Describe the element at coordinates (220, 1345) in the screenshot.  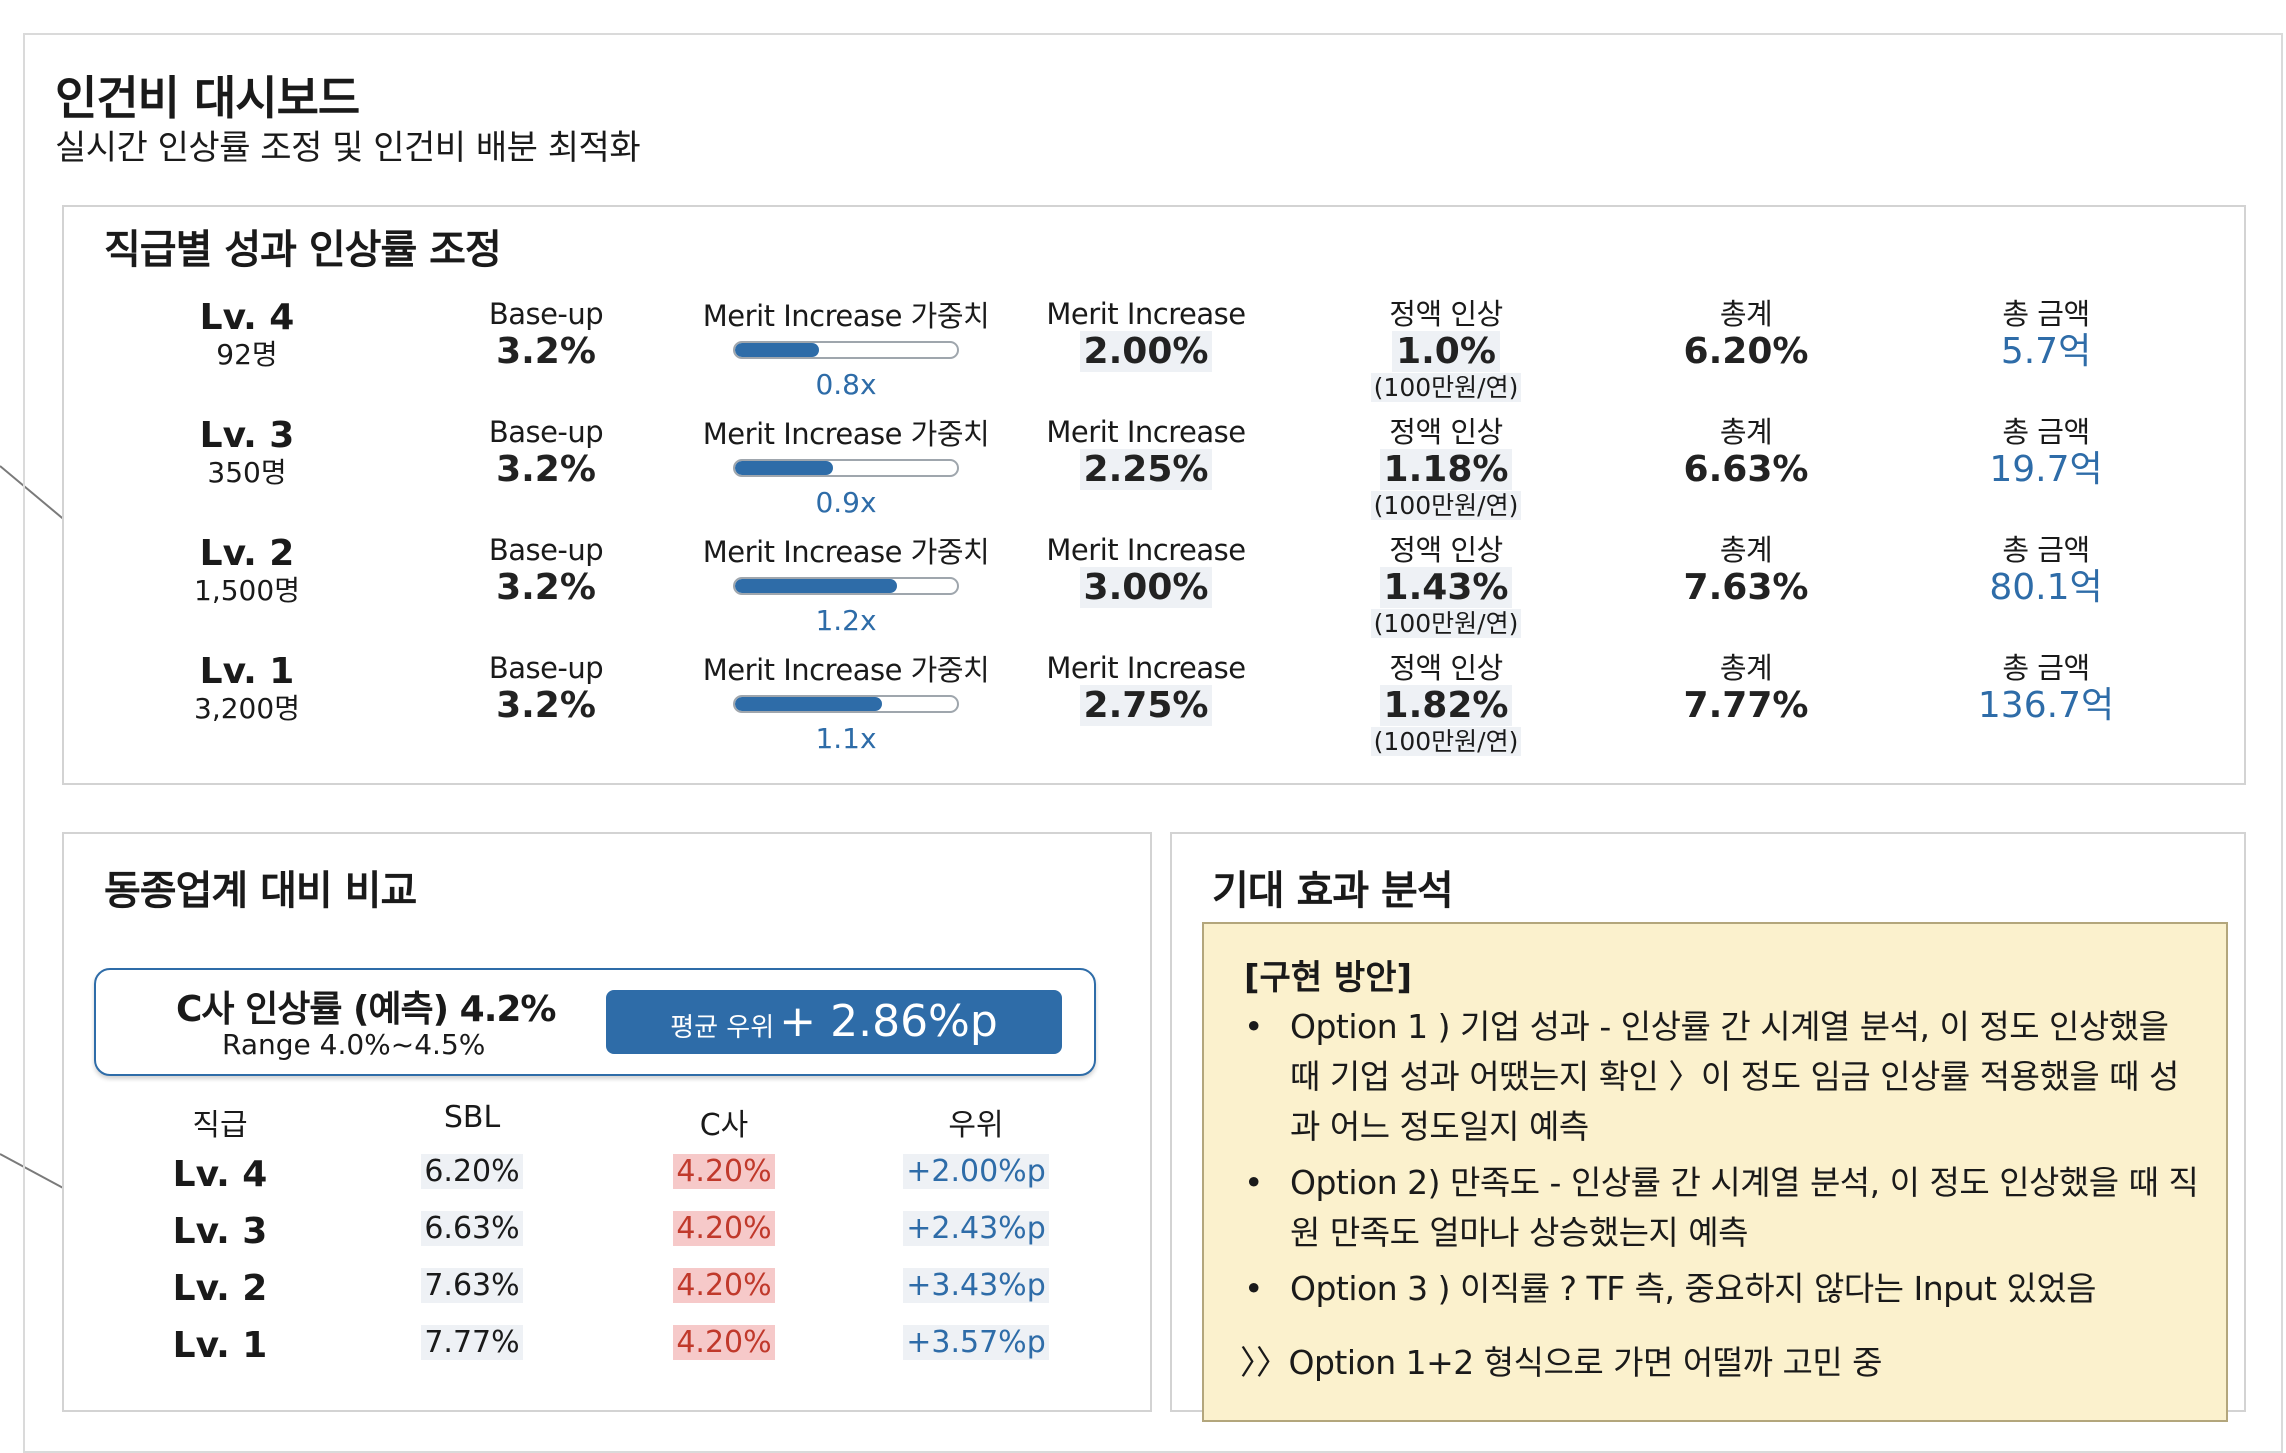
I see `peer-grade-cell: Lv. 1` at that location.